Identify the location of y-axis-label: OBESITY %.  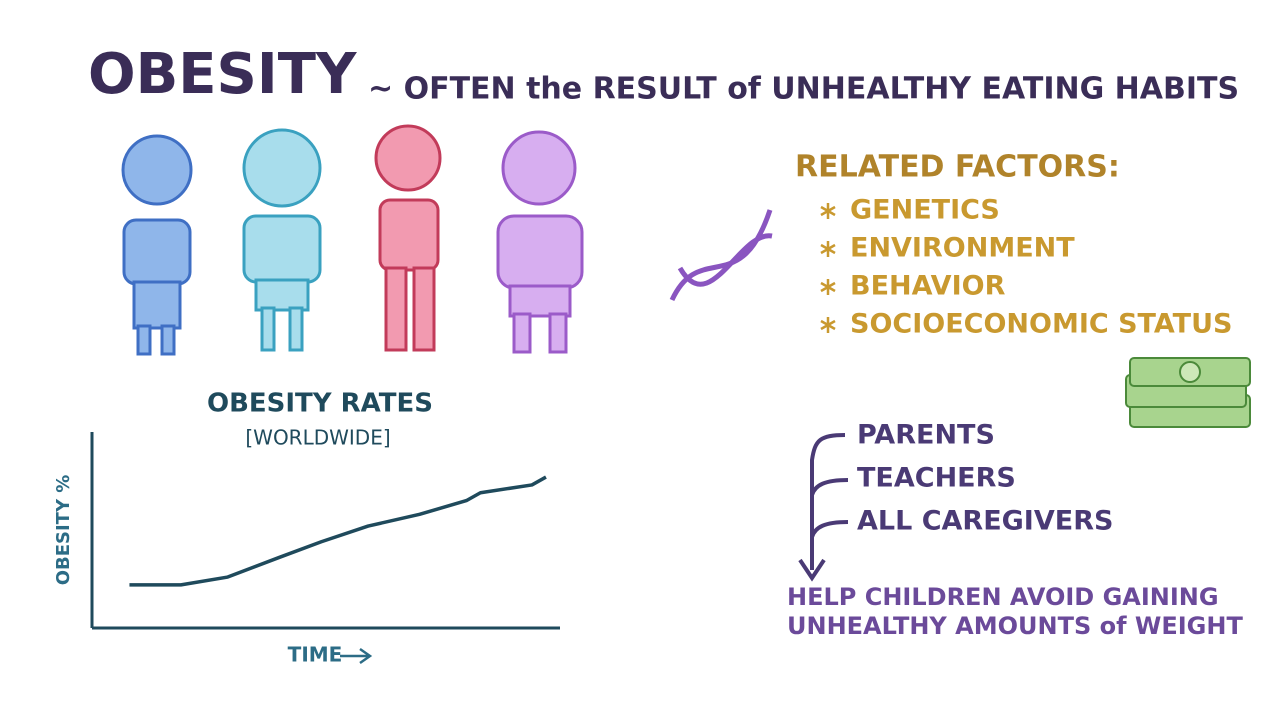
(63, 530).